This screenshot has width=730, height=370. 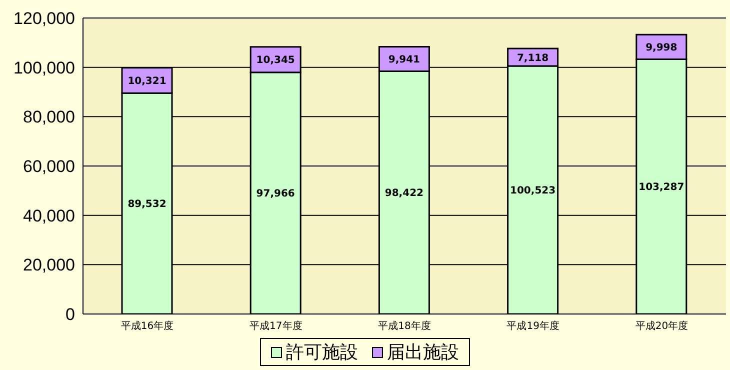 What do you see at coordinates (275, 194) in the screenshot?
I see `data-label: 97,966` at bounding box center [275, 194].